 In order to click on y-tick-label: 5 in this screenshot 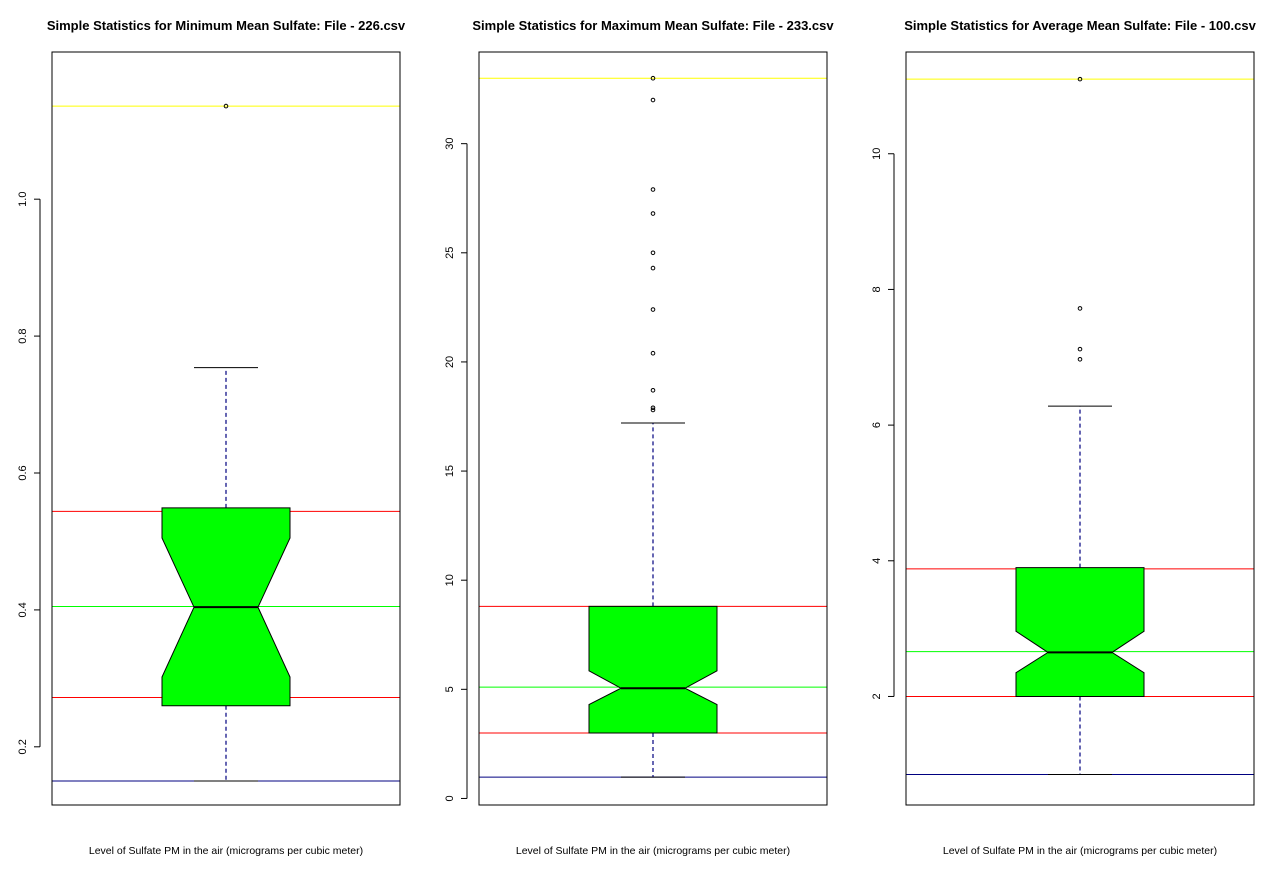, I will do `click(450, 689)`.